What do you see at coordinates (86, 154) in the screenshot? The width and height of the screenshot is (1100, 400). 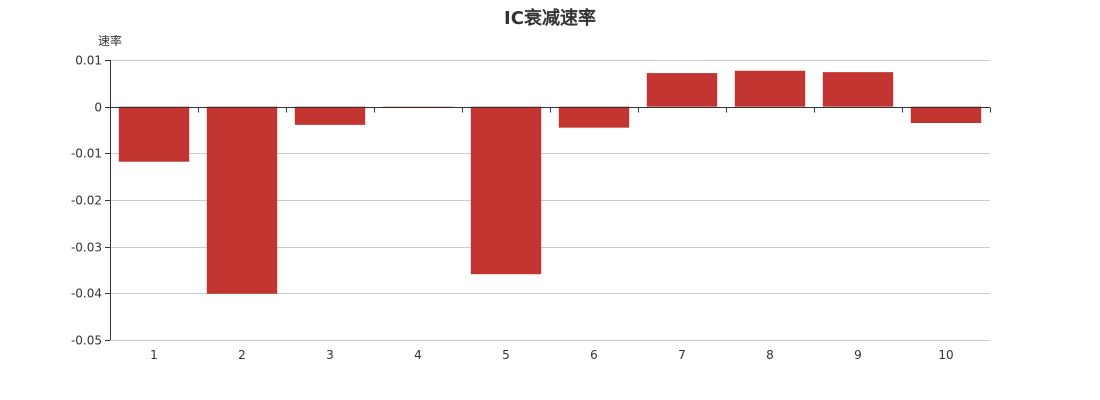 I see `y-tick-label: -0.01` at bounding box center [86, 154].